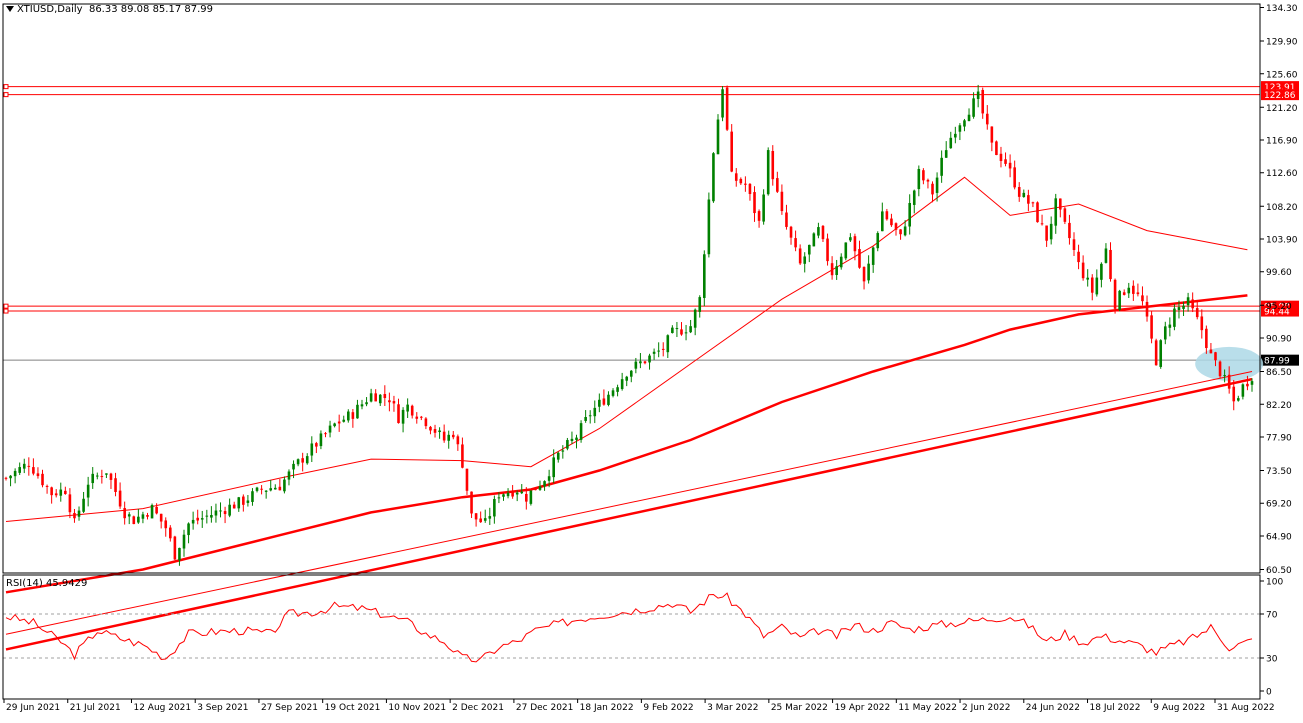  Describe the element at coordinates (6, 311) in the screenshot. I see `level-anchor-handle` at that location.